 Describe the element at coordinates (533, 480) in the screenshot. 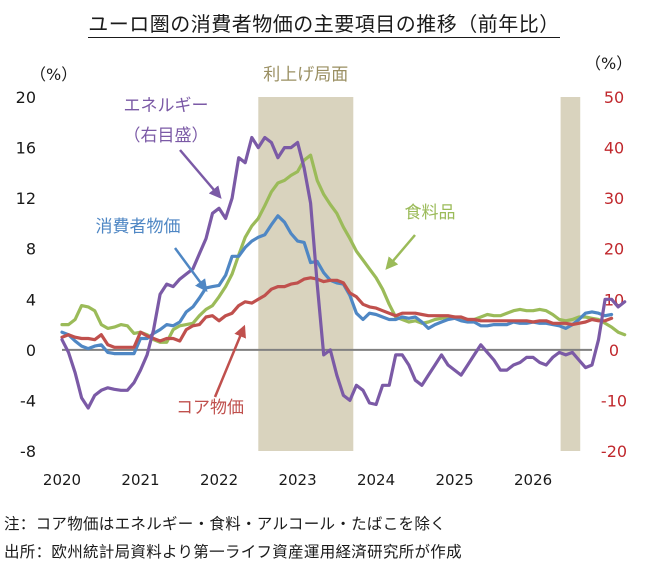

I see `x-tick-label: 2026` at that location.